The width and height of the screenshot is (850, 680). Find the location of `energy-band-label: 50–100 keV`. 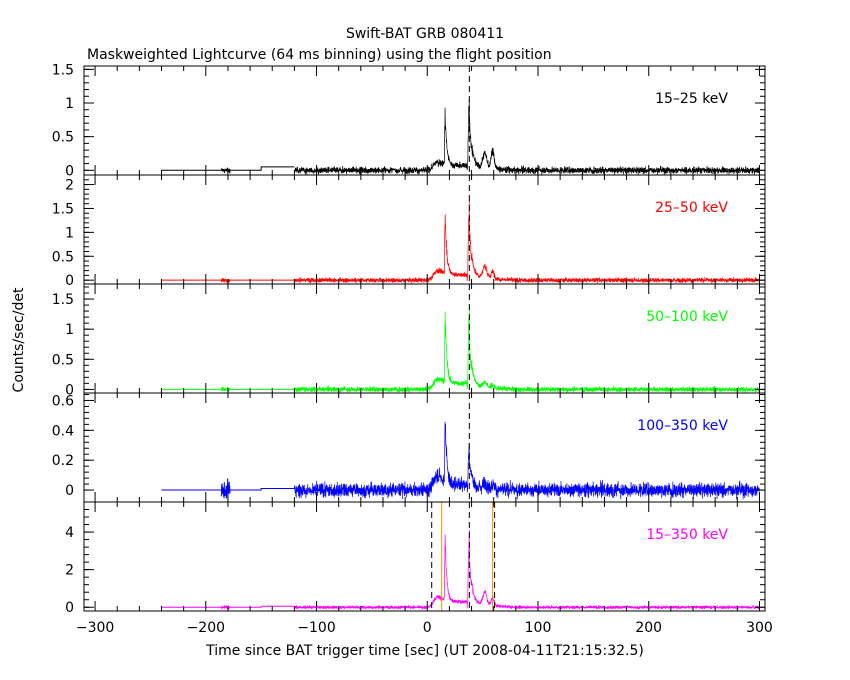

energy-band-label: 50–100 keV is located at coordinates (687, 317).